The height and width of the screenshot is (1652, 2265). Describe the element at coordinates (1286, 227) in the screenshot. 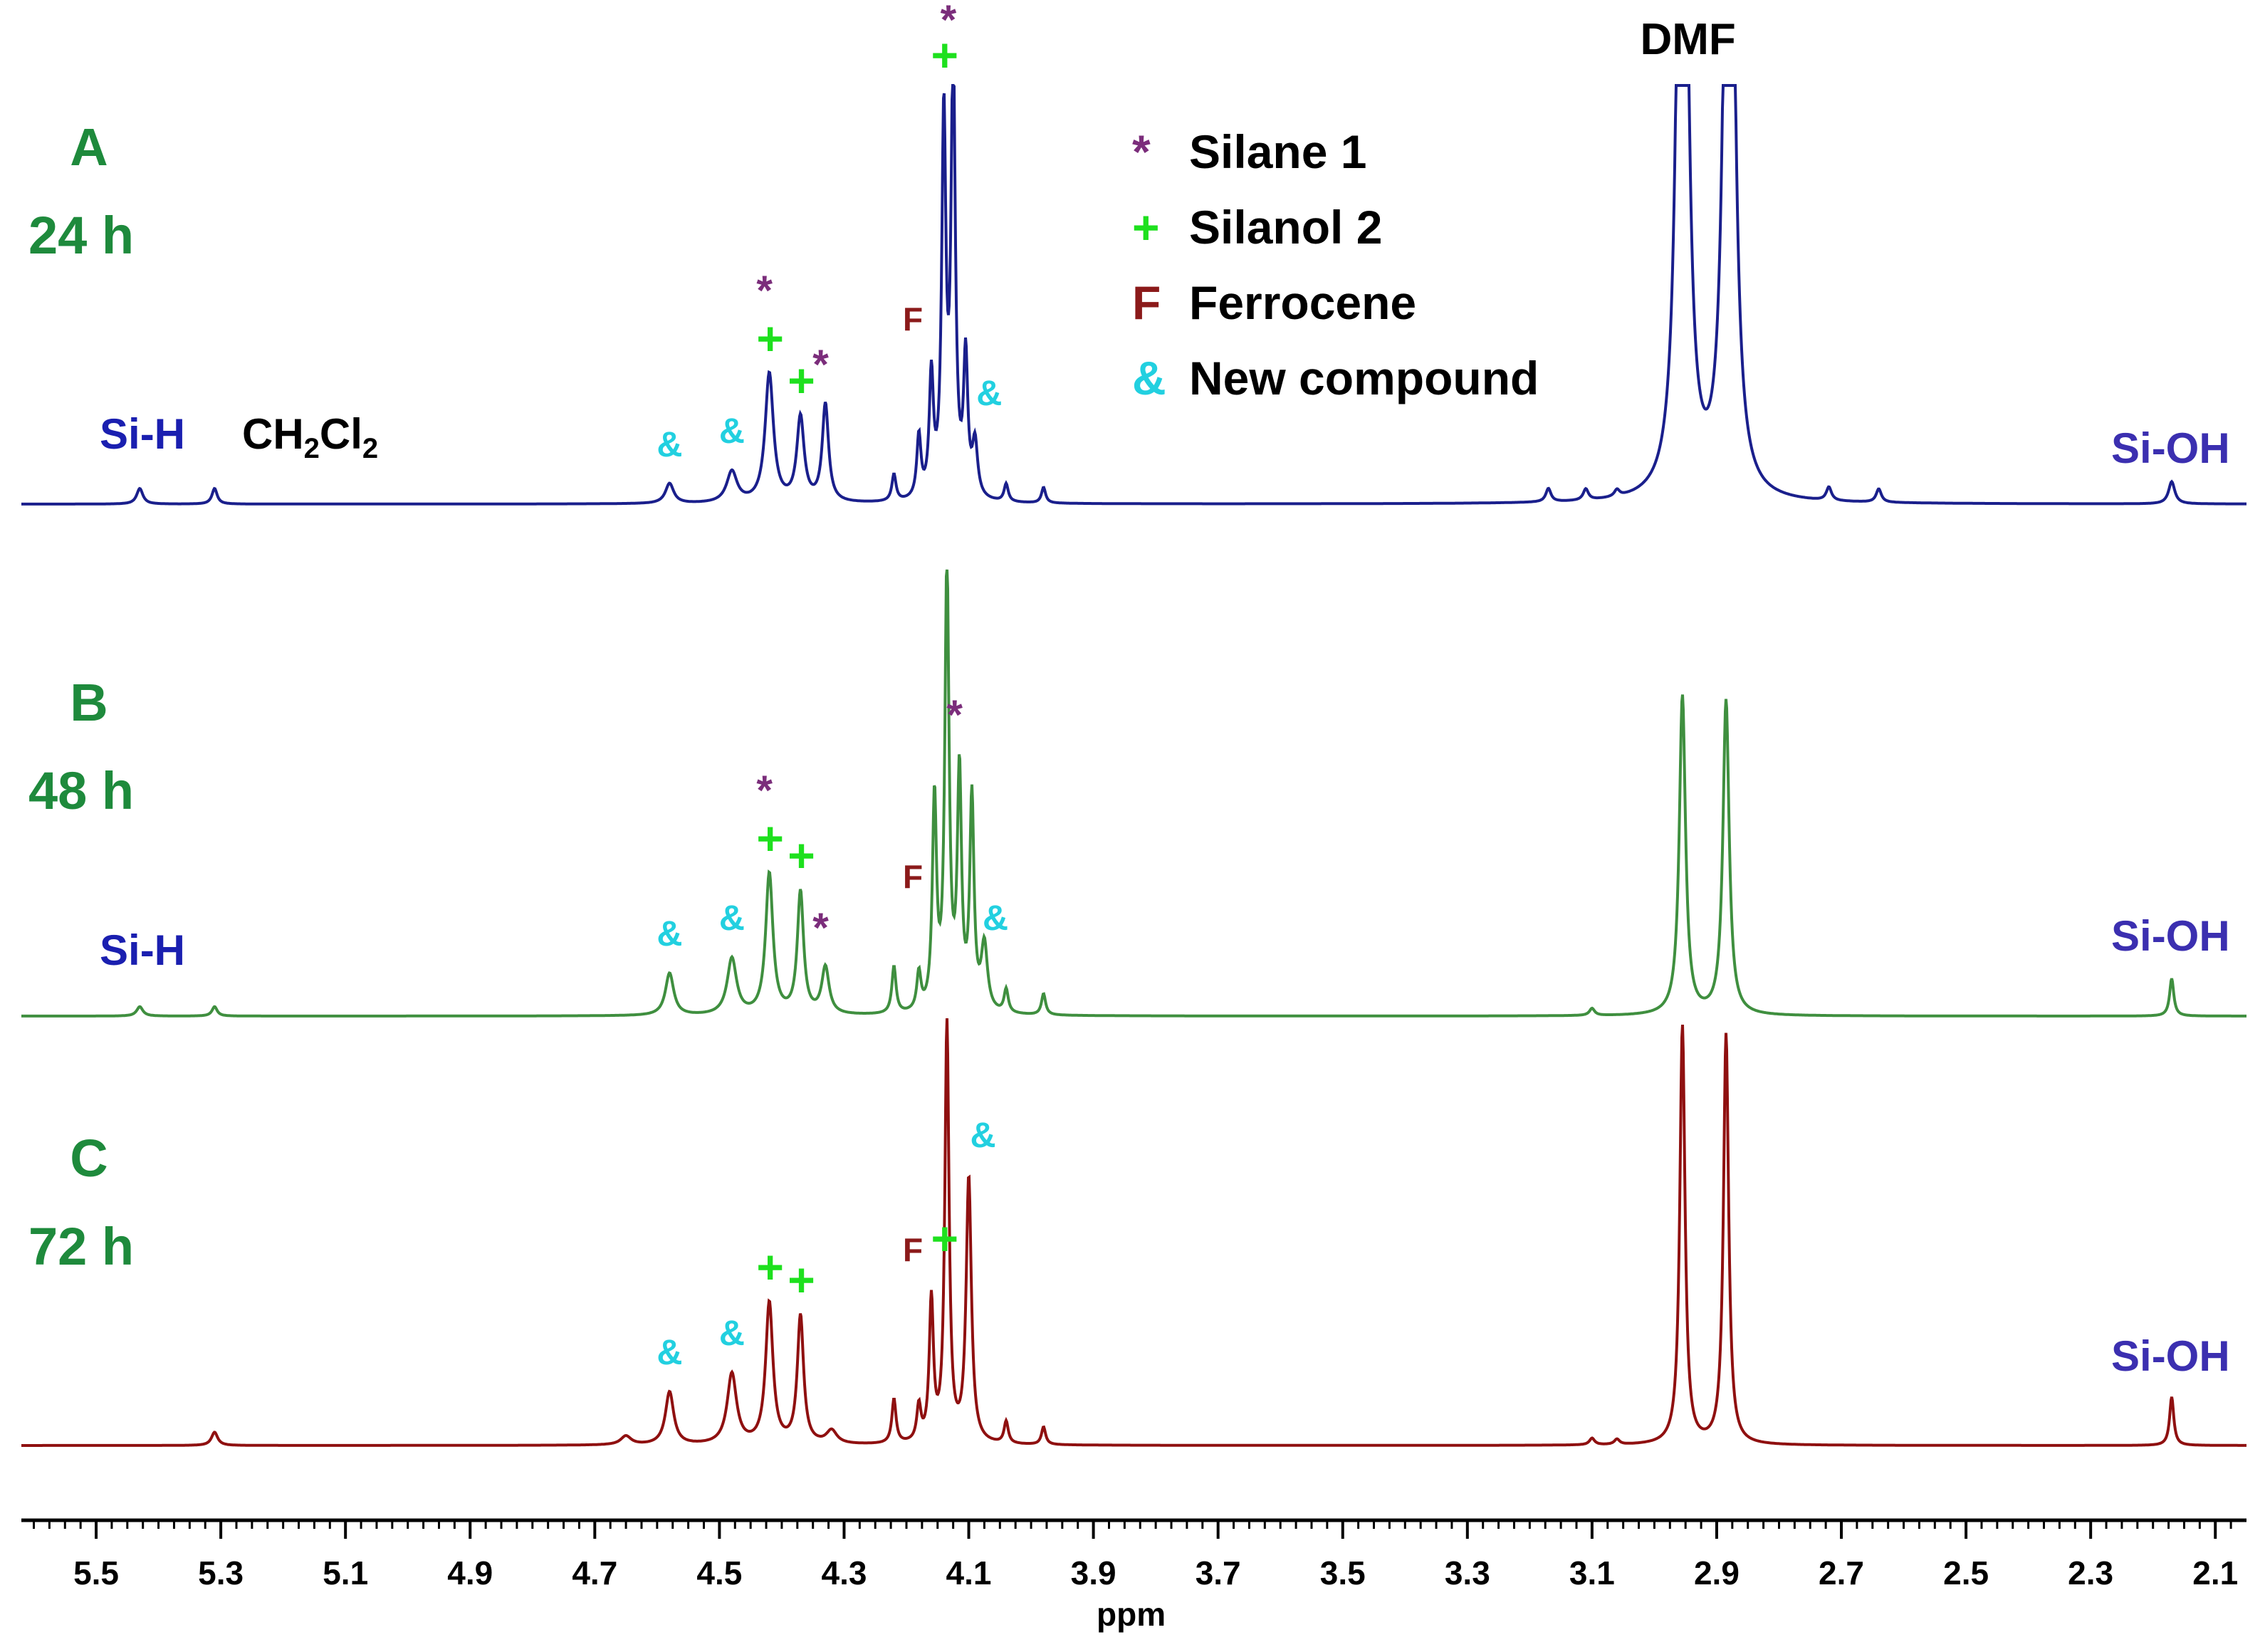

I see `legend-label: Silanol 2` at that location.